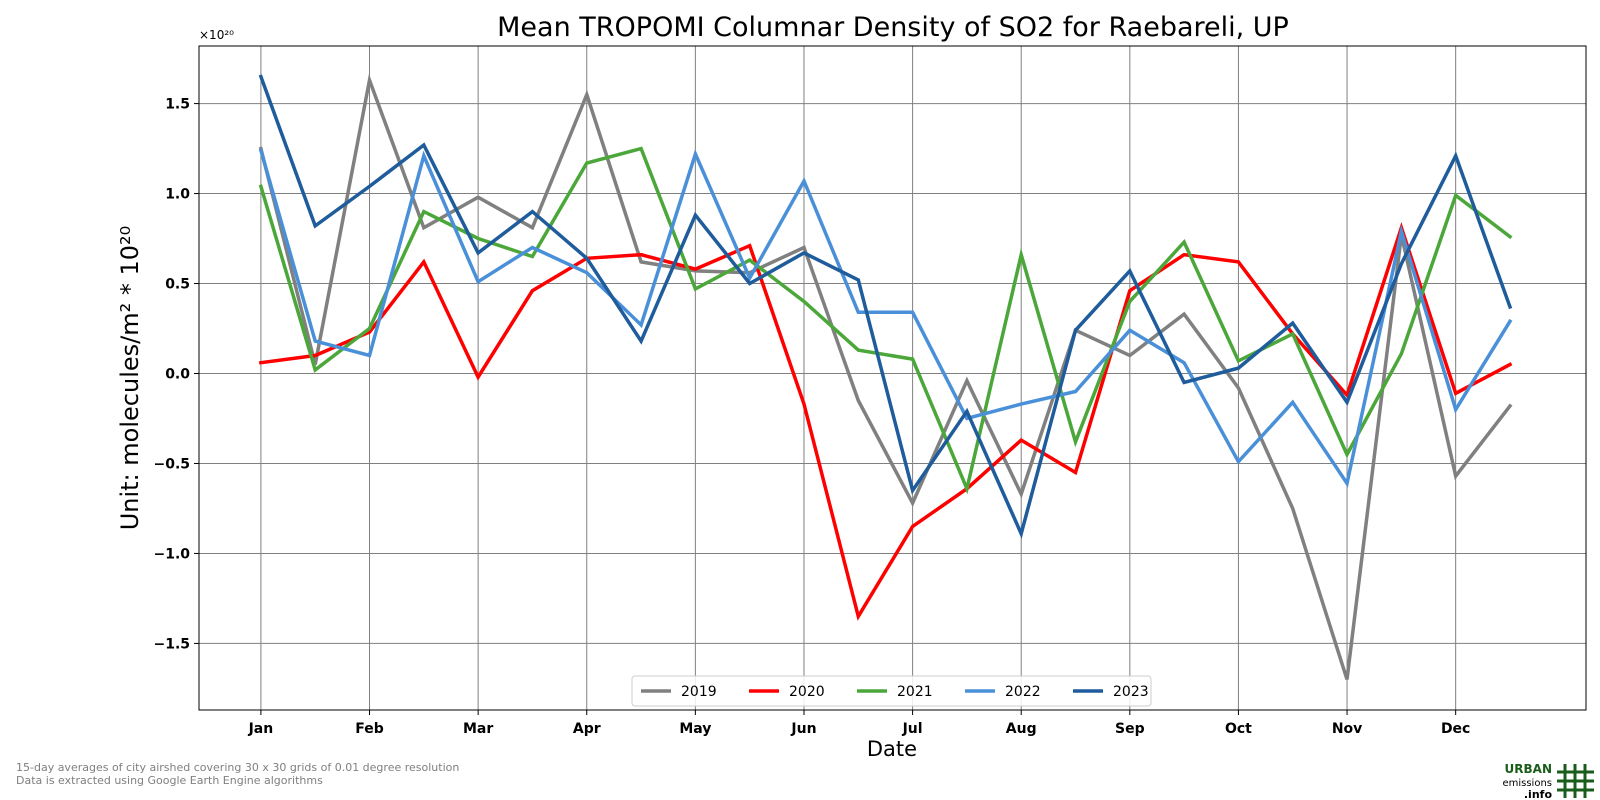 This screenshot has height=800, width=1600. Describe the element at coordinates (1455, 729) in the screenshot. I see `x-tick-label: Dec` at that location.